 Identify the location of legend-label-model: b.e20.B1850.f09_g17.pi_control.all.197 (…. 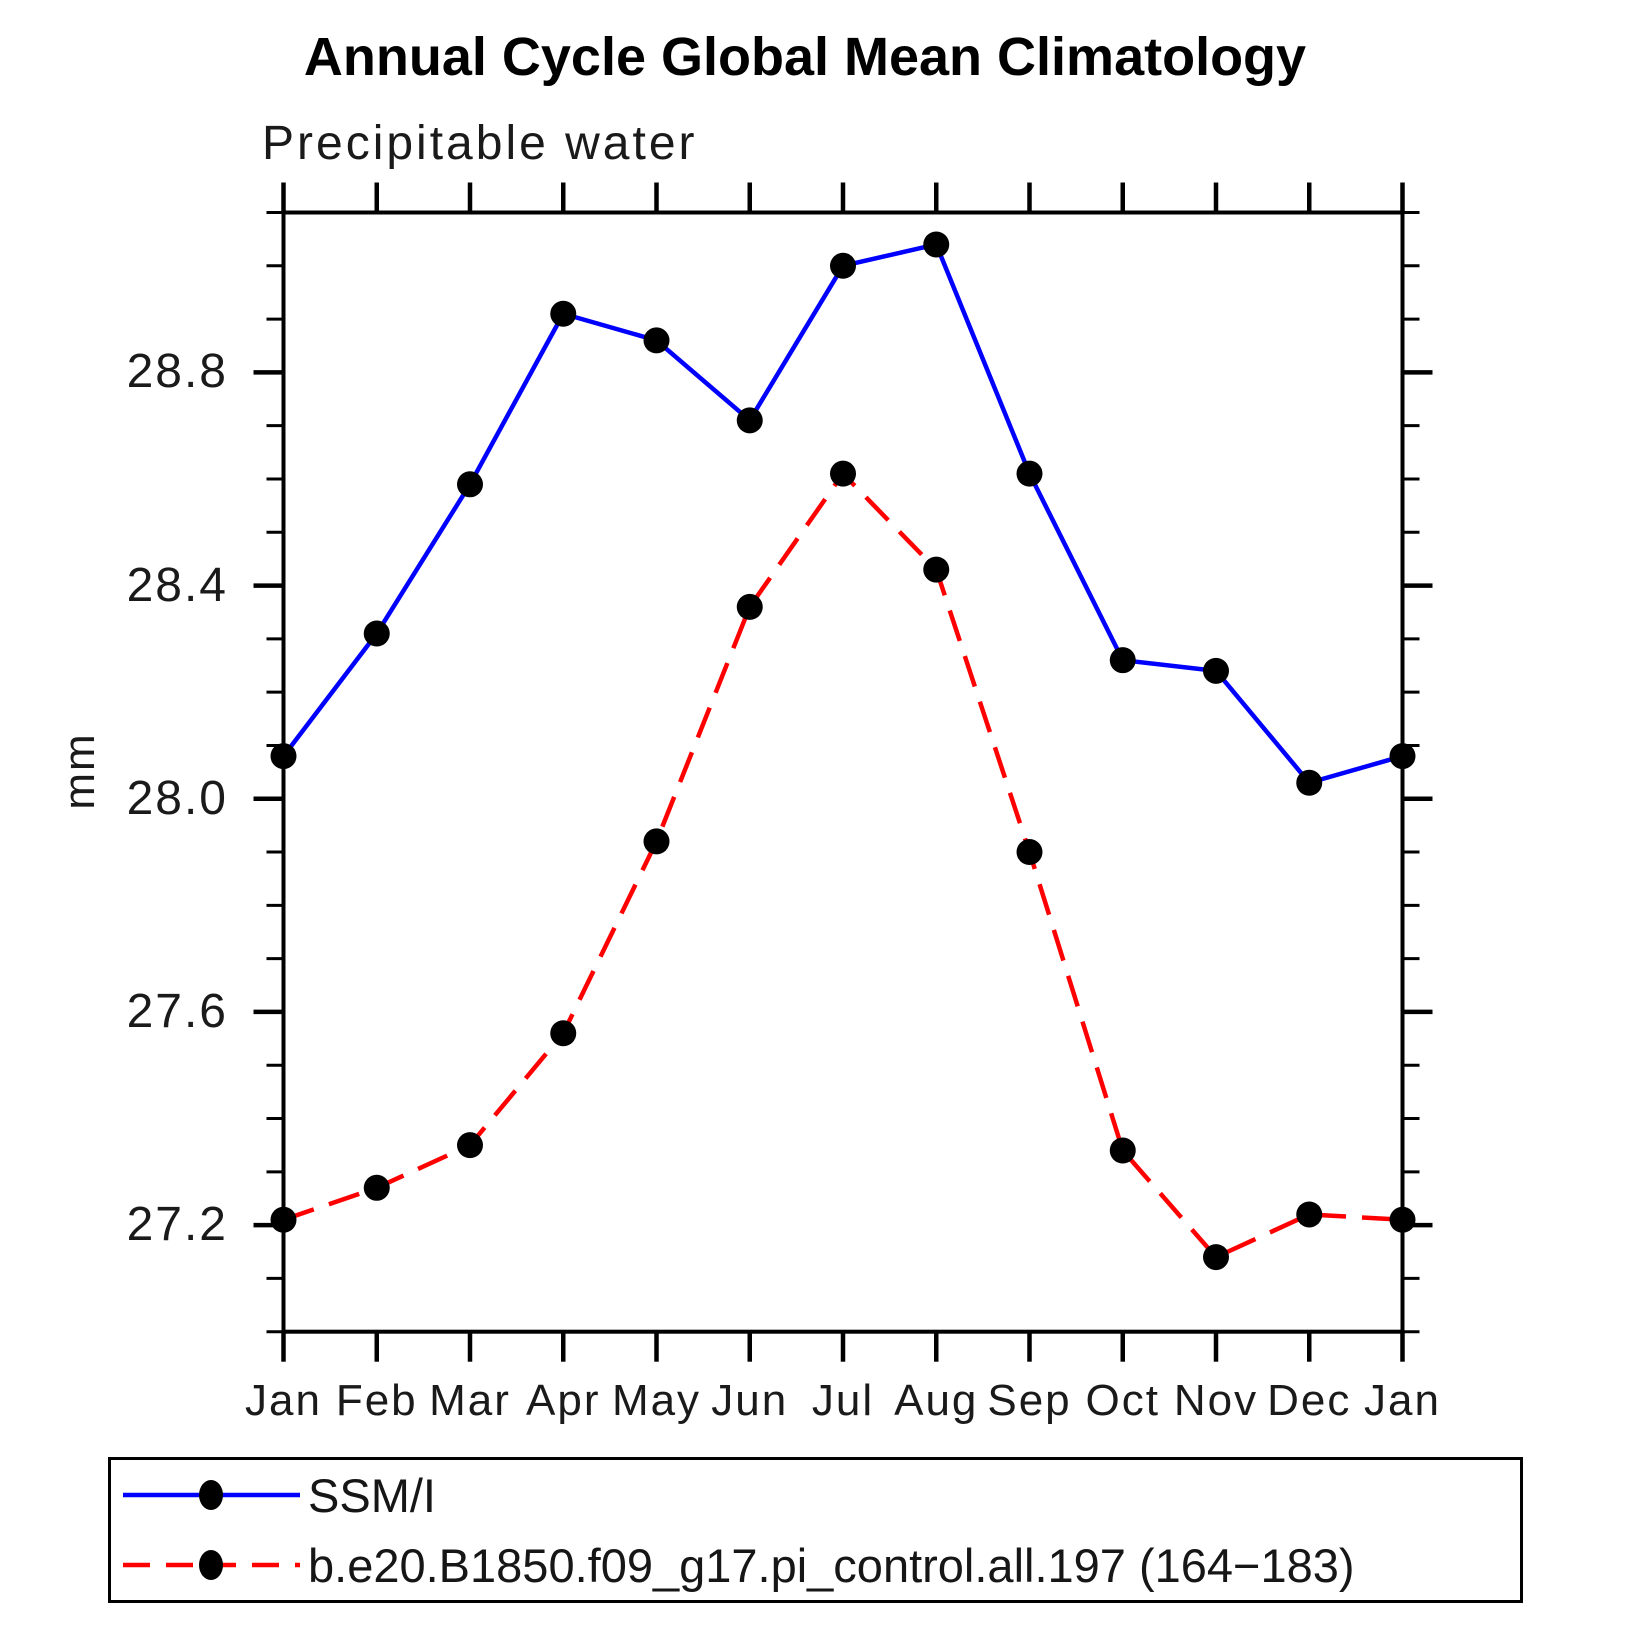
(831, 1565).